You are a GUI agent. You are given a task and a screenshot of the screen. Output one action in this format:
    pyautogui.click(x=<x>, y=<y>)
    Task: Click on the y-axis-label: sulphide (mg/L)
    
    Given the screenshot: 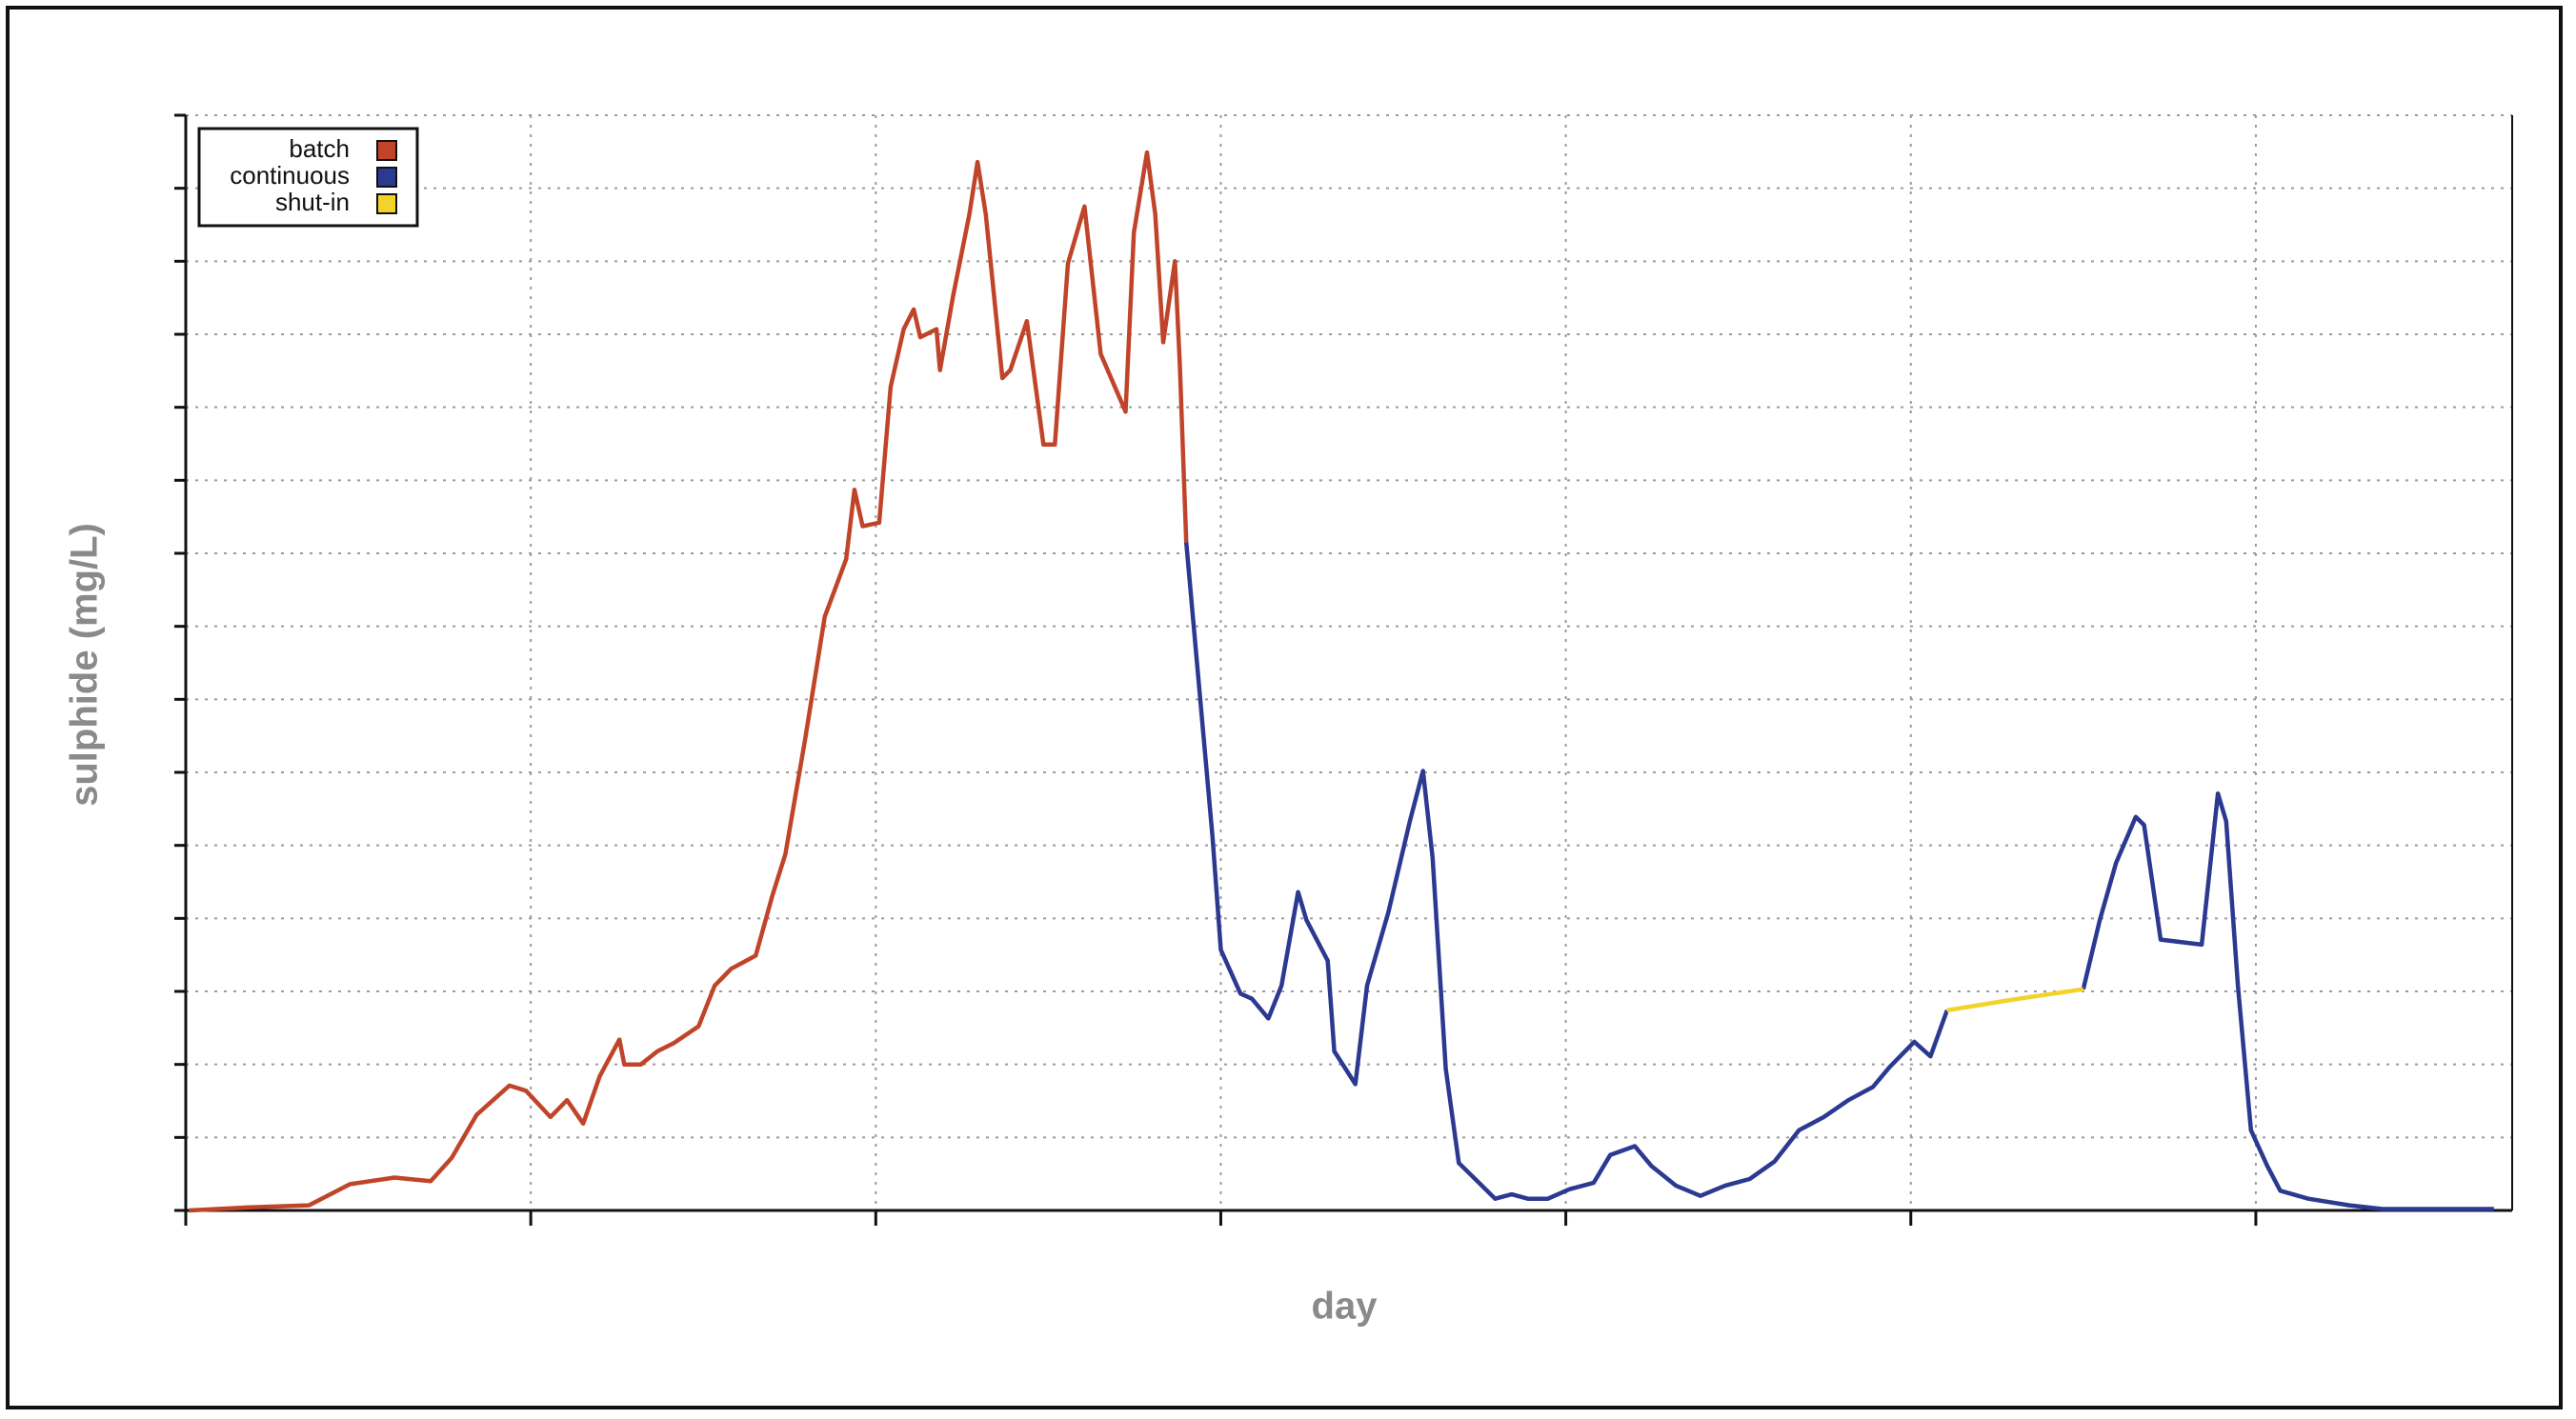 What is the action you would take?
    pyautogui.click(x=85, y=665)
    